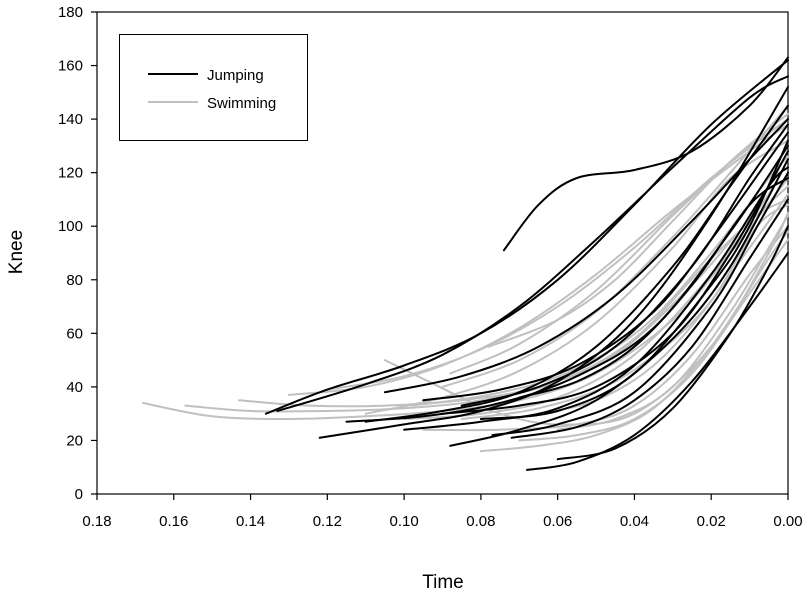 The height and width of the screenshot is (594, 812). I want to click on legend: Jumping Swimming, so click(213, 87).